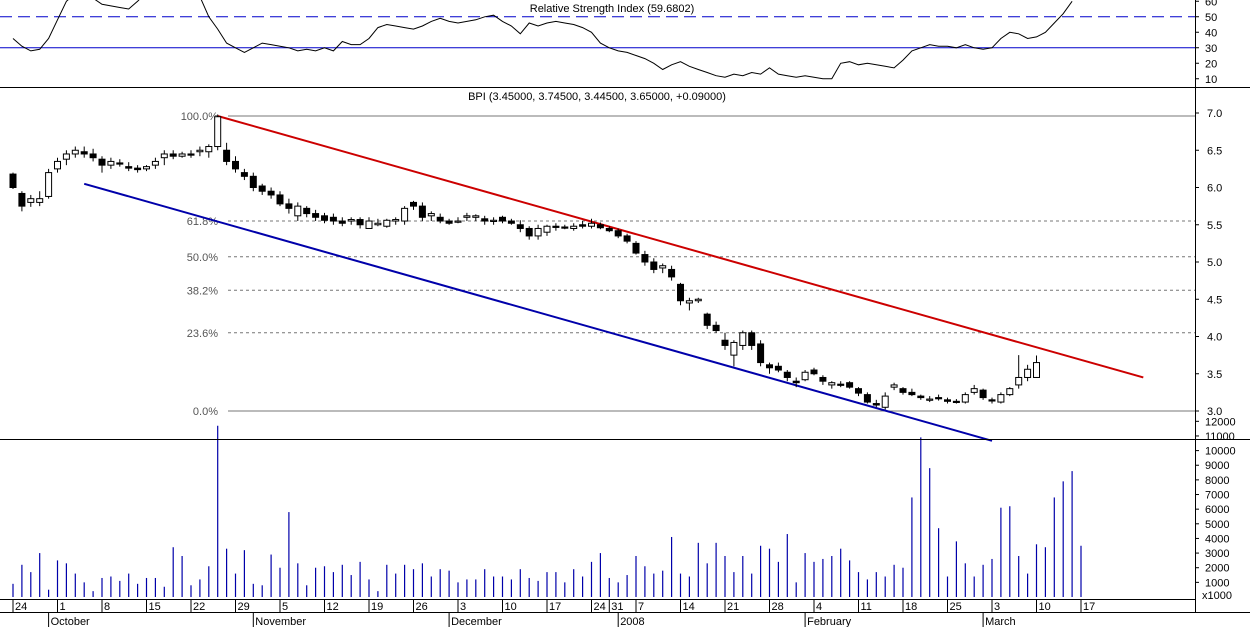 This screenshot has width=1250, height=627. What do you see at coordinates (1000, 621) in the screenshot?
I see `x-month-label: March` at bounding box center [1000, 621].